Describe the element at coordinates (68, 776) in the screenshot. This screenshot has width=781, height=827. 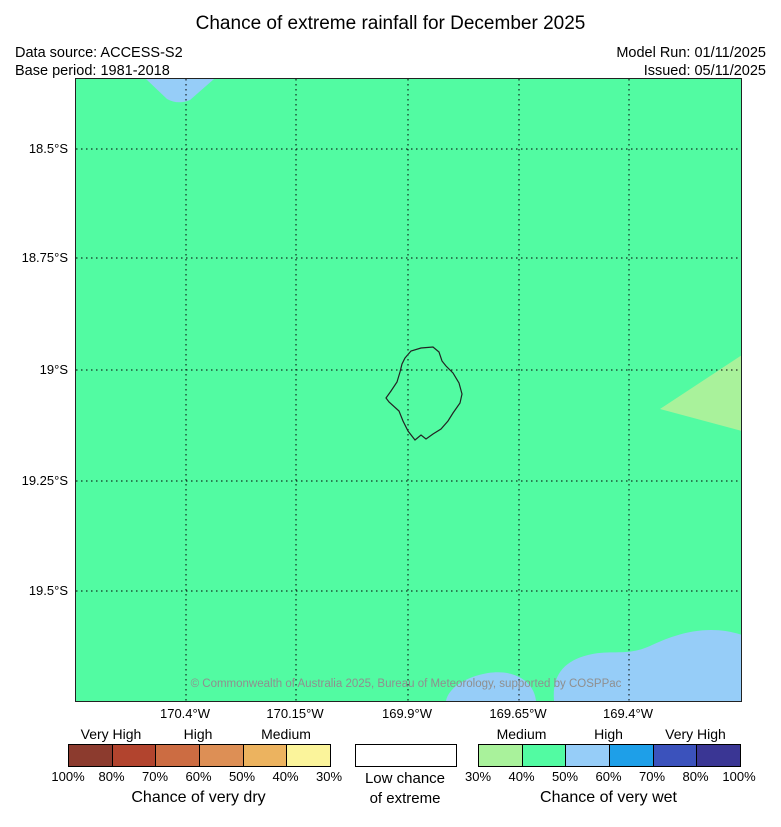
I see `dry-tick: 100%` at that location.